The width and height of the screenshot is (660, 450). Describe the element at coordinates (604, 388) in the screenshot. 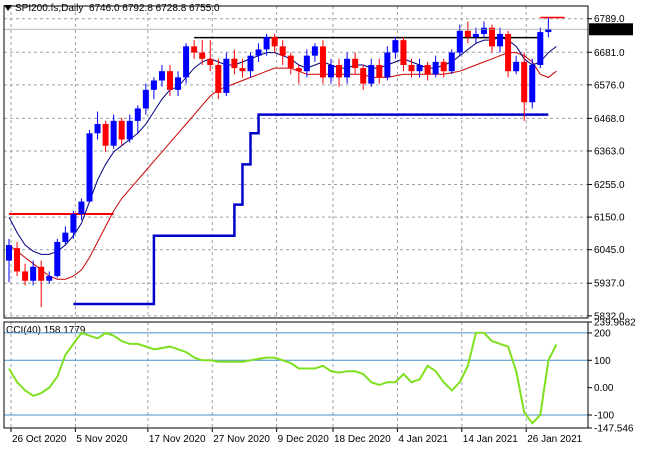

I see `cci-tick-label: 0.00` at that location.